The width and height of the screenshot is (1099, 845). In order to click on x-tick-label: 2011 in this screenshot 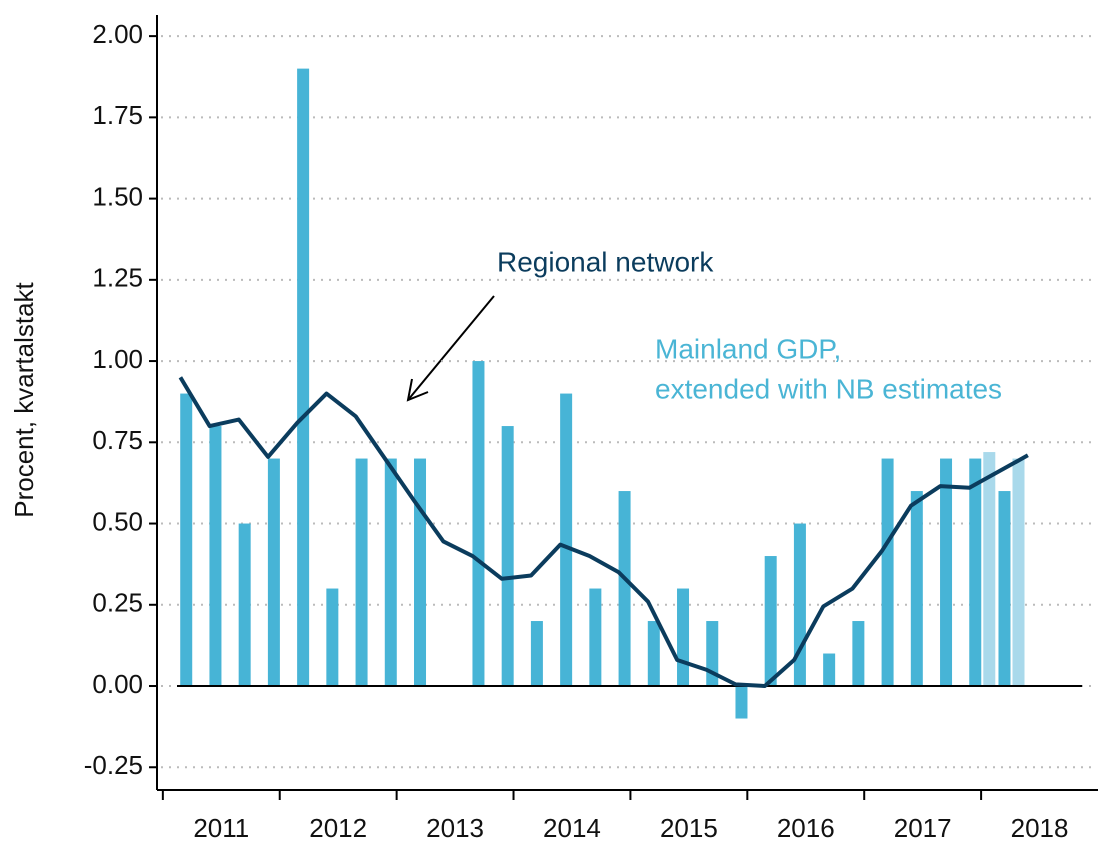, I will do `click(221, 828)`.